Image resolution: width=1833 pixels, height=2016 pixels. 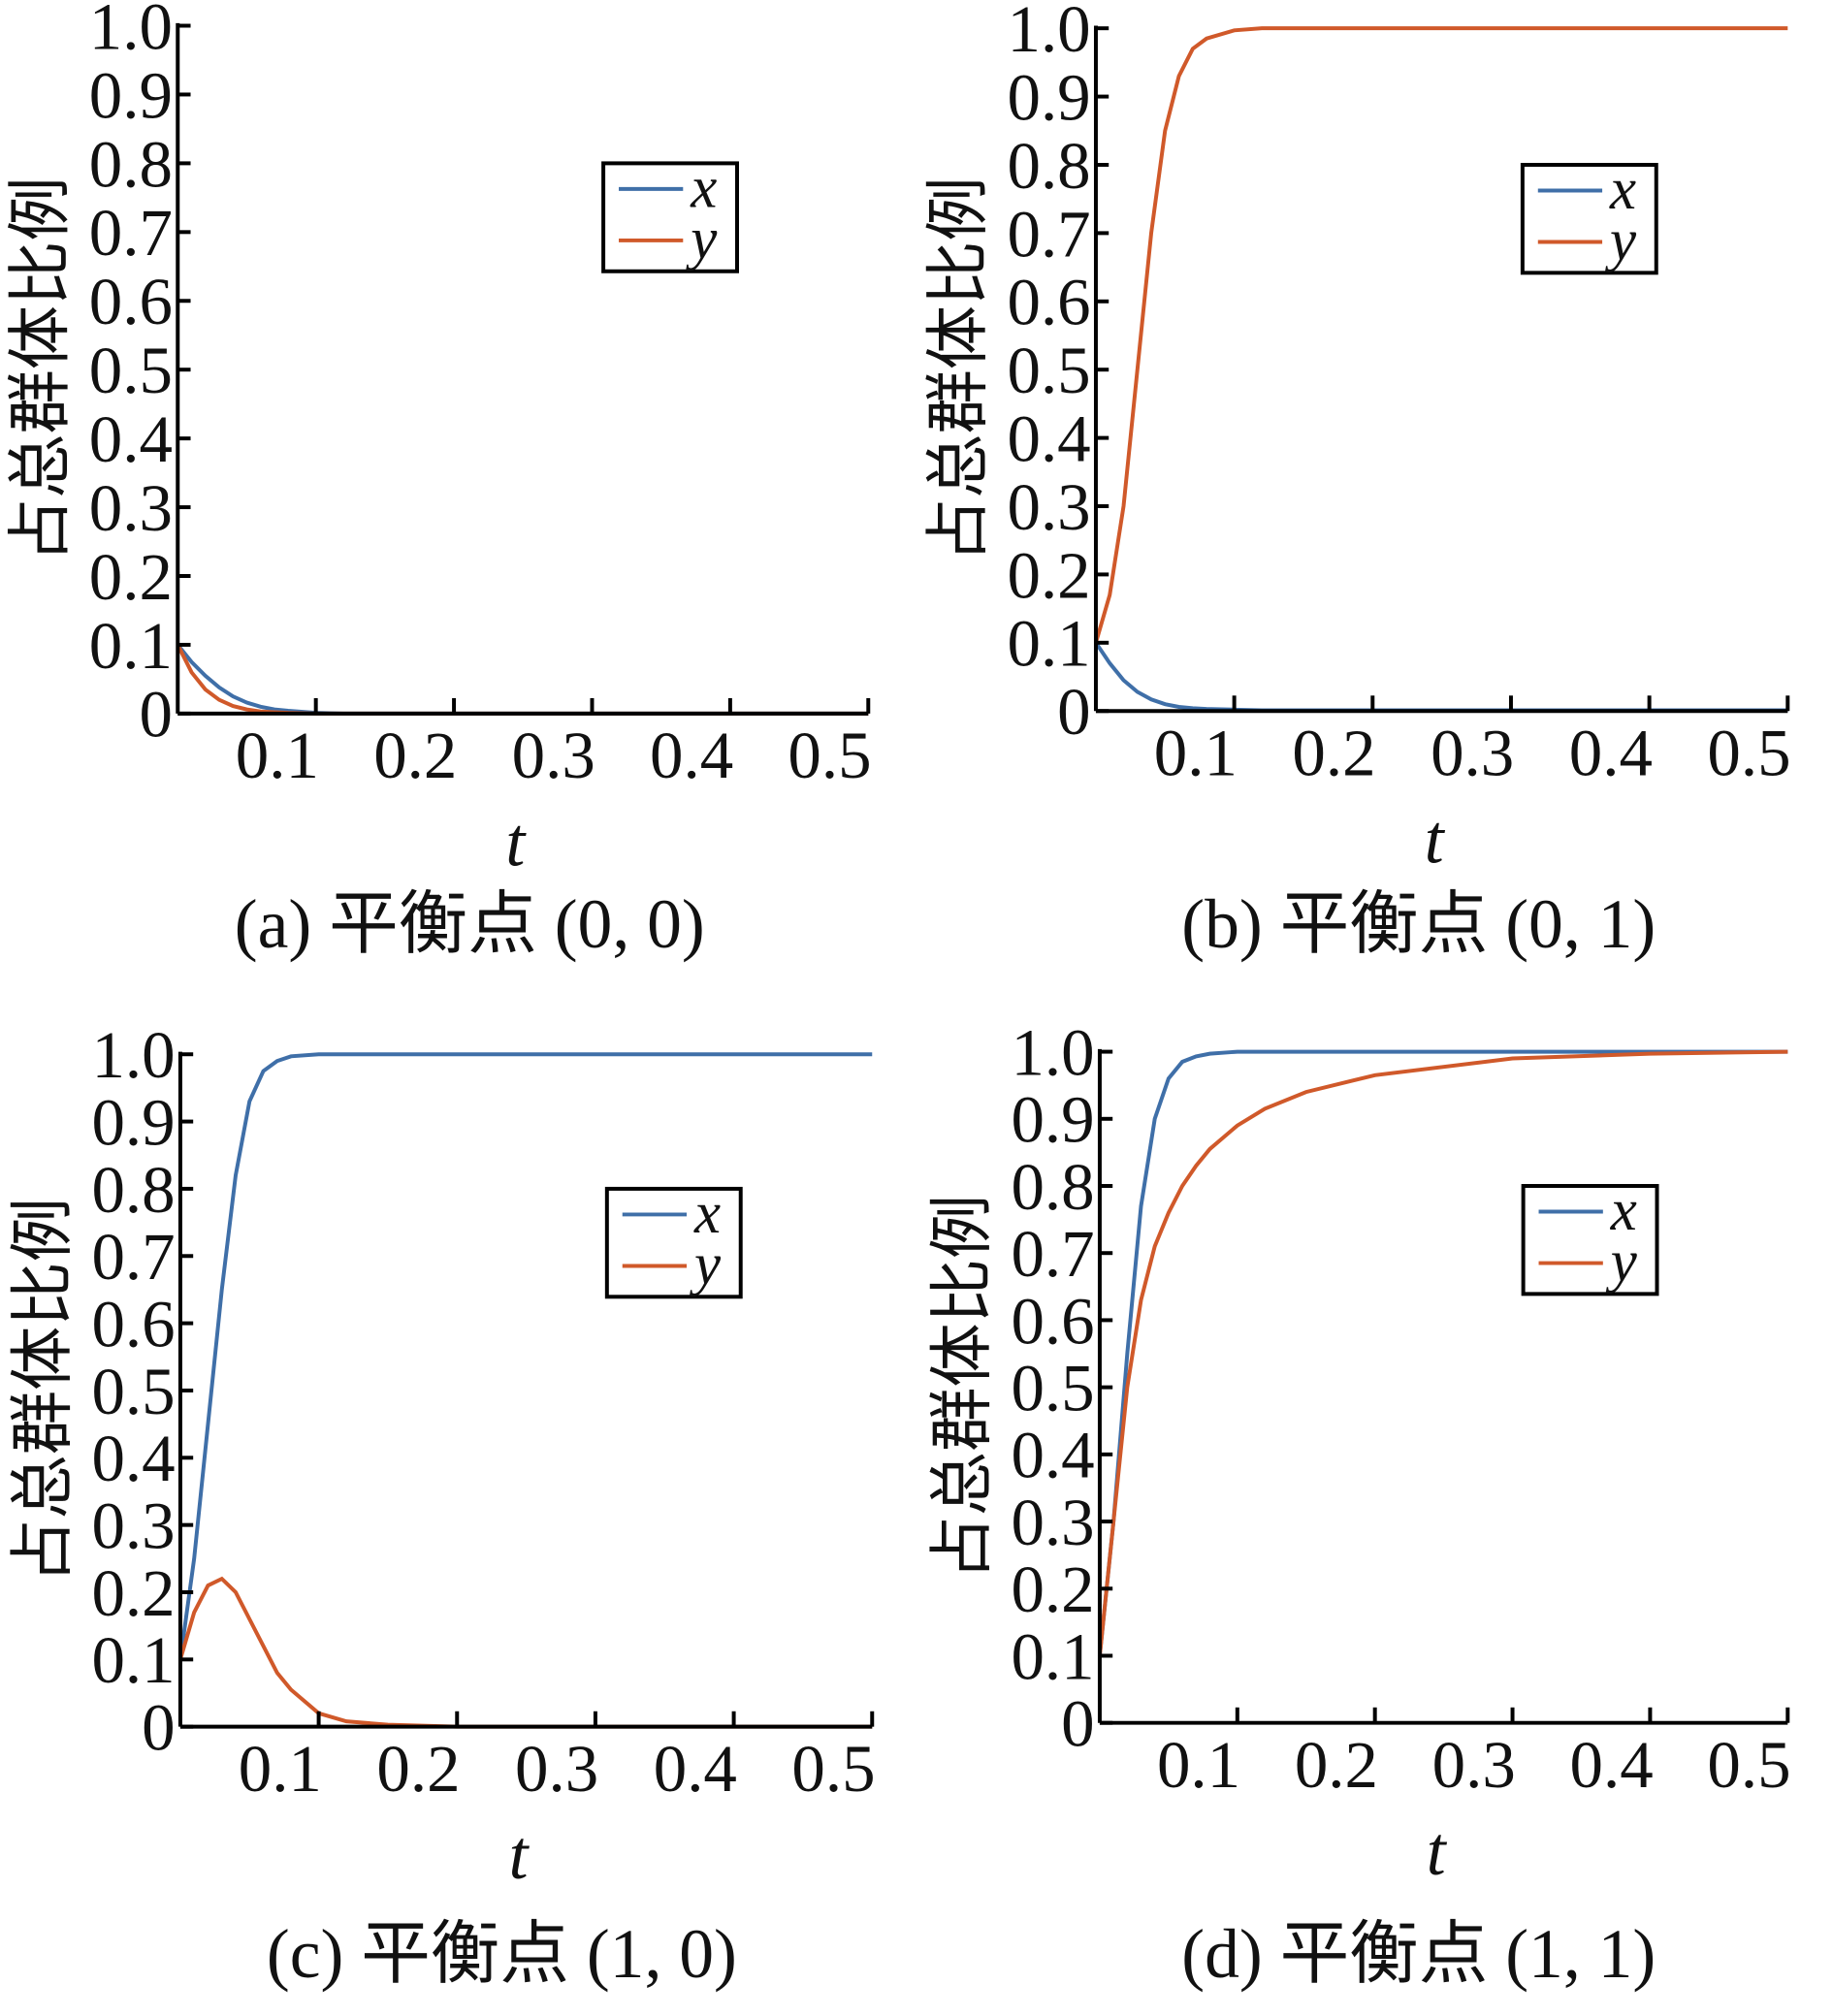 What do you see at coordinates (1418, 1954) in the screenshot?
I see `caption: (d) 平衡点 (1, 1)` at bounding box center [1418, 1954].